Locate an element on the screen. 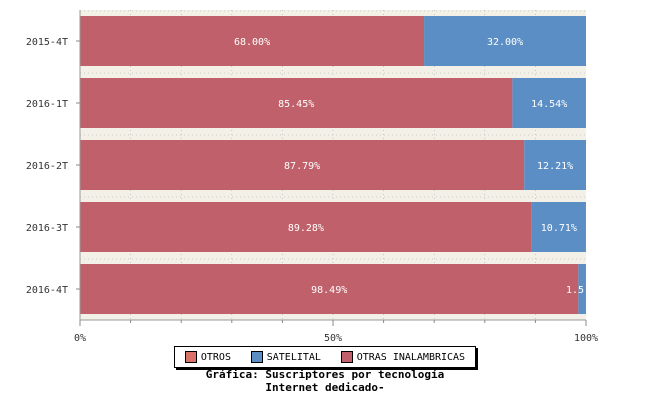 Image resolution: width=650 pixels, height=400 pixels. bar-satelital-2016-3T is located at coordinates (558, 227).